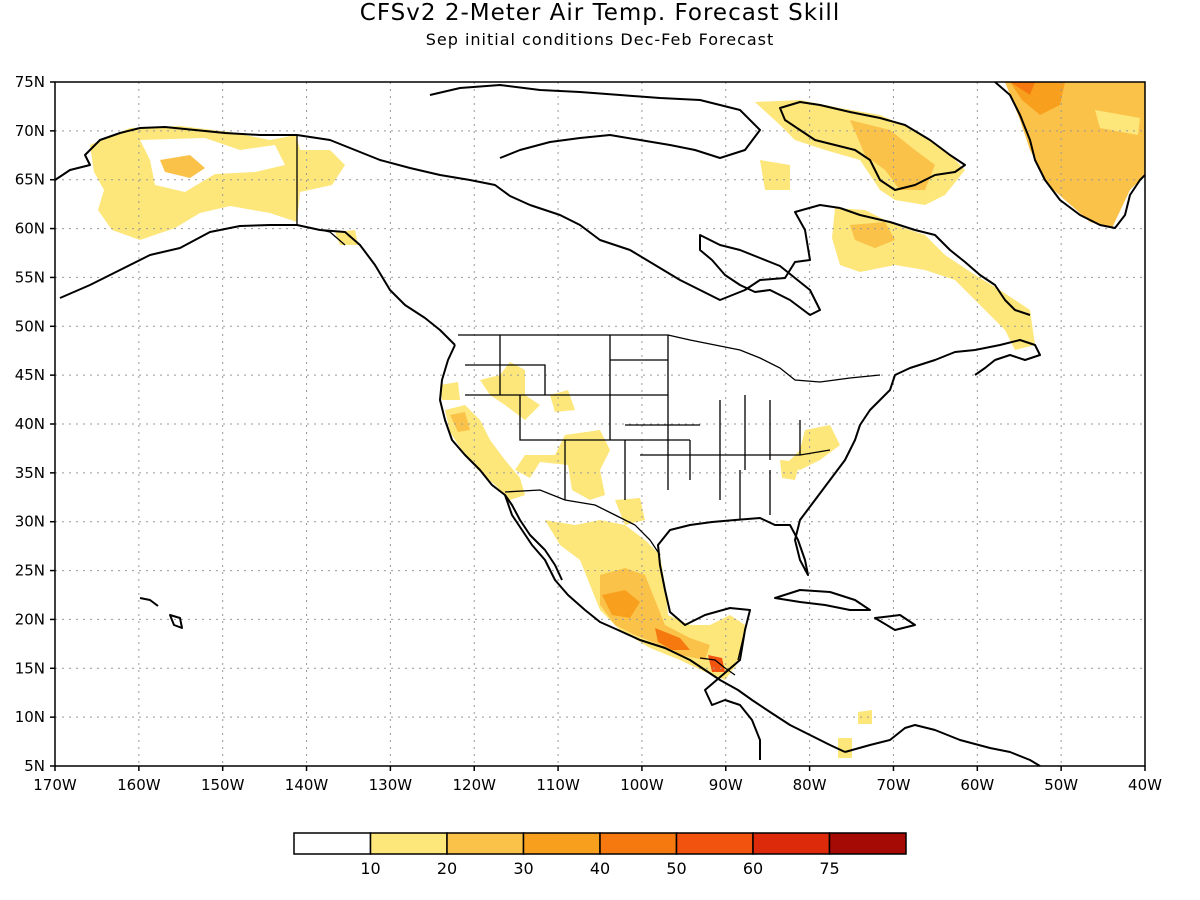 Image resolution: width=1200 pixels, height=900 pixels. I want to click on lon-tick-label: 140W, so click(307, 785).